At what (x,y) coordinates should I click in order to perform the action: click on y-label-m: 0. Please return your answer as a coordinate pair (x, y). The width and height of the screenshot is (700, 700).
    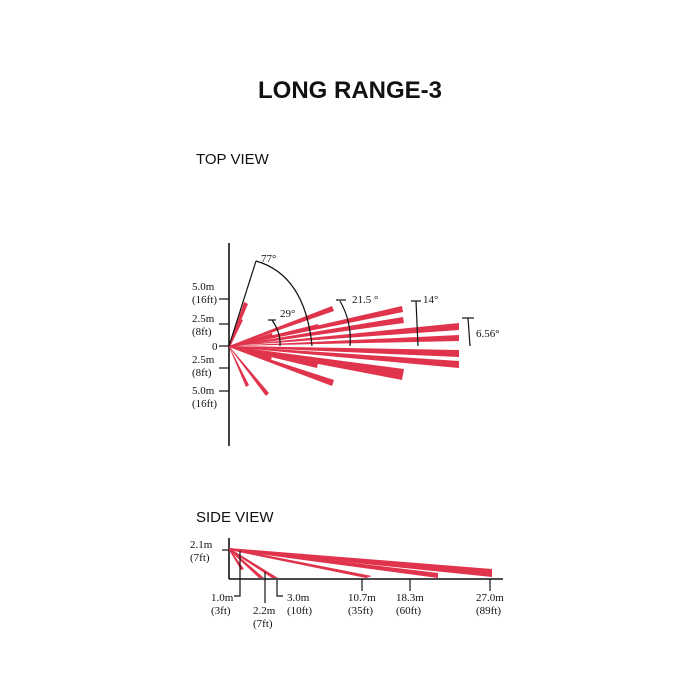
    Looking at the image, I should click on (215, 347).